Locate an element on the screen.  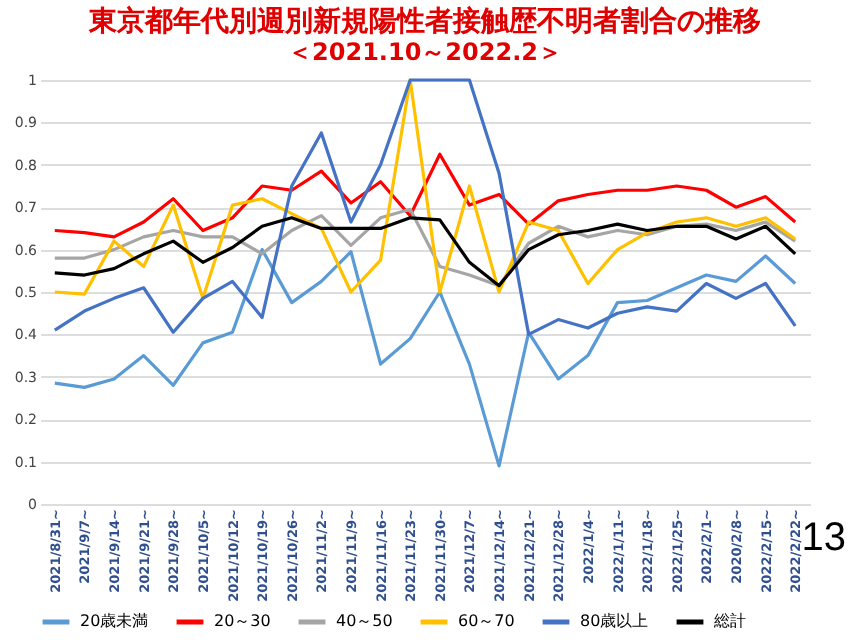
text: 13 is located at coordinates (823, 538).